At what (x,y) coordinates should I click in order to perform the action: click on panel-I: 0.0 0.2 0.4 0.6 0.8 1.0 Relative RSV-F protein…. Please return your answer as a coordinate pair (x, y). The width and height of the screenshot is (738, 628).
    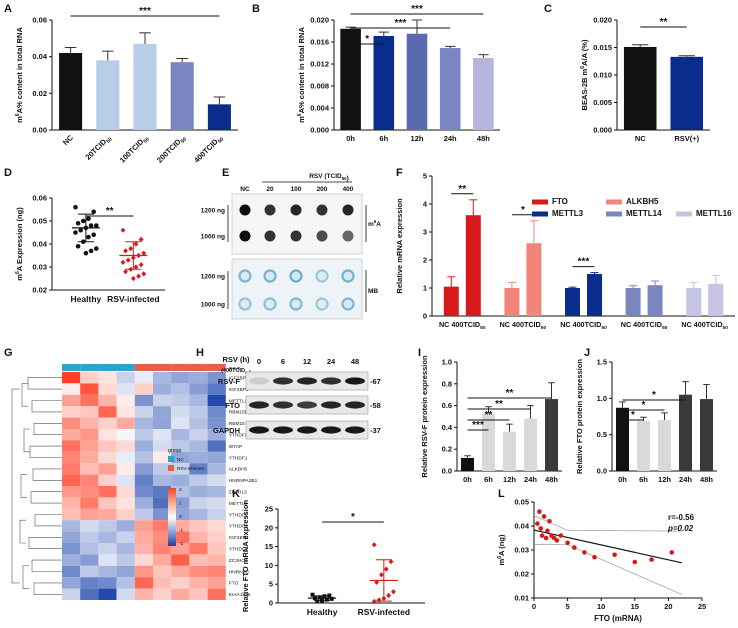
    Looking at the image, I should click on (491, 419).